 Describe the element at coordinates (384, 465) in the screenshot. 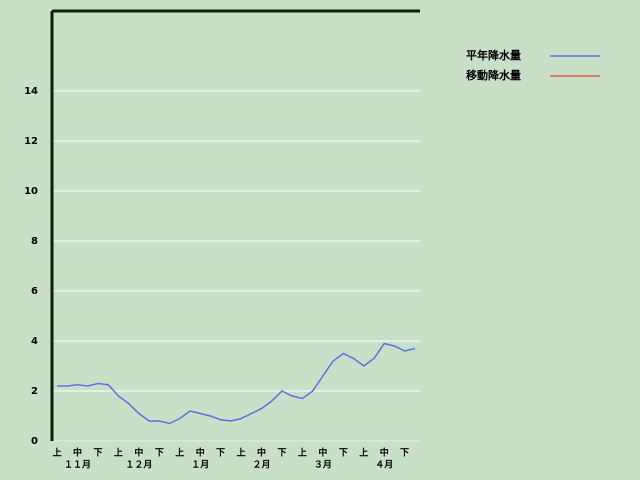

I see `month-label: ４月` at that location.